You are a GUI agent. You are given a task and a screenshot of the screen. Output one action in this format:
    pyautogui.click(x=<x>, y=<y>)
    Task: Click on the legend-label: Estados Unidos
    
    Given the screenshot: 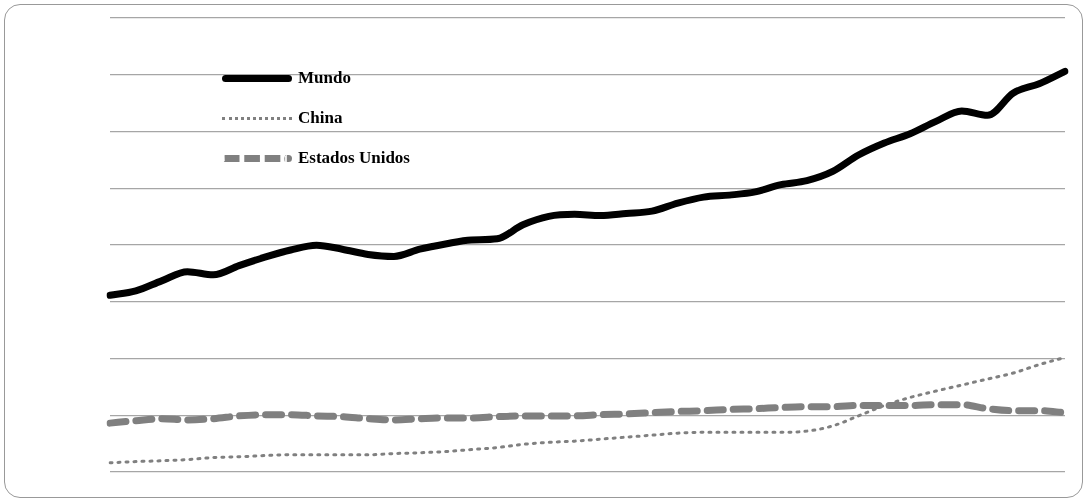 What is the action you would take?
    pyautogui.click(x=354, y=158)
    